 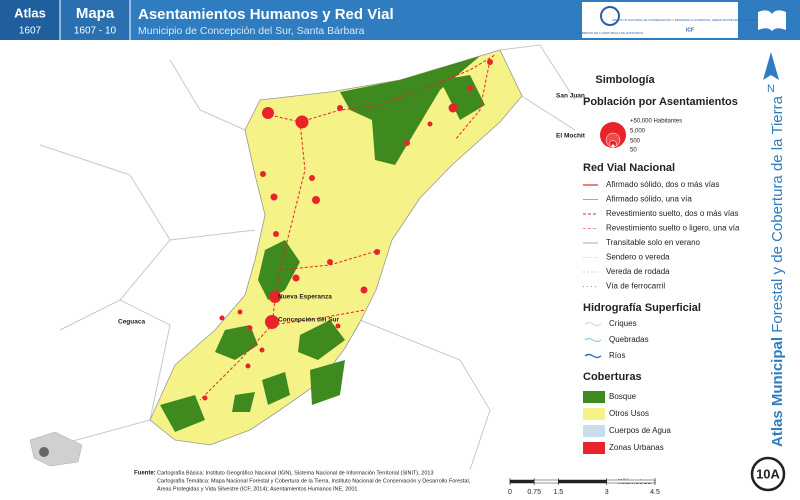 What do you see at coordinates (30, 12) in the screenshot?
I see `atlas-label: Atlas` at bounding box center [30, 12].